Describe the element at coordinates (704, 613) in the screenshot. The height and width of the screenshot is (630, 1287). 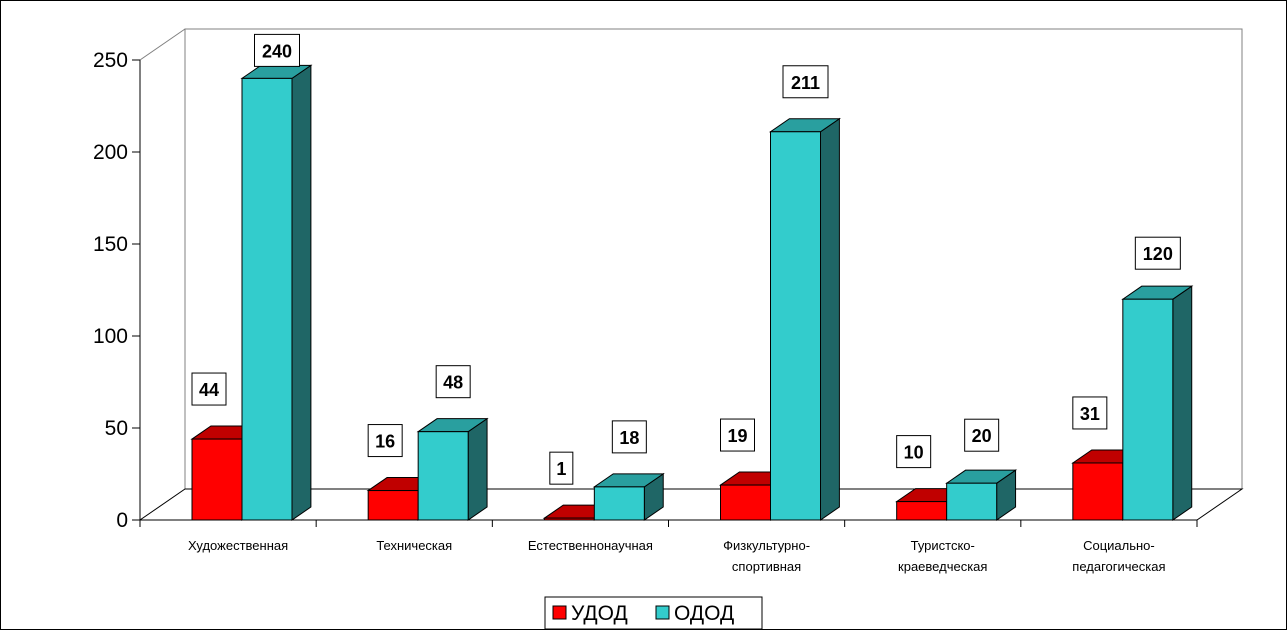
I see `legend-label: ОДОД` at that location.